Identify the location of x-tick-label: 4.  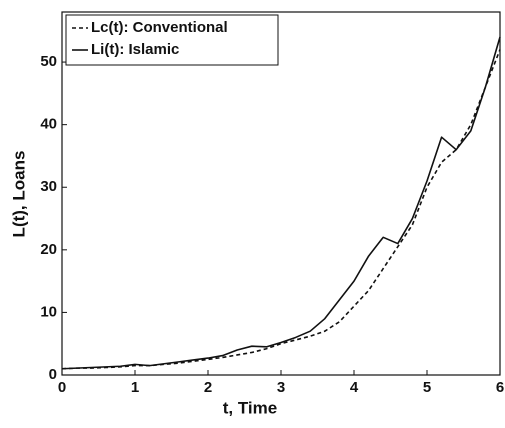
(354, 387).